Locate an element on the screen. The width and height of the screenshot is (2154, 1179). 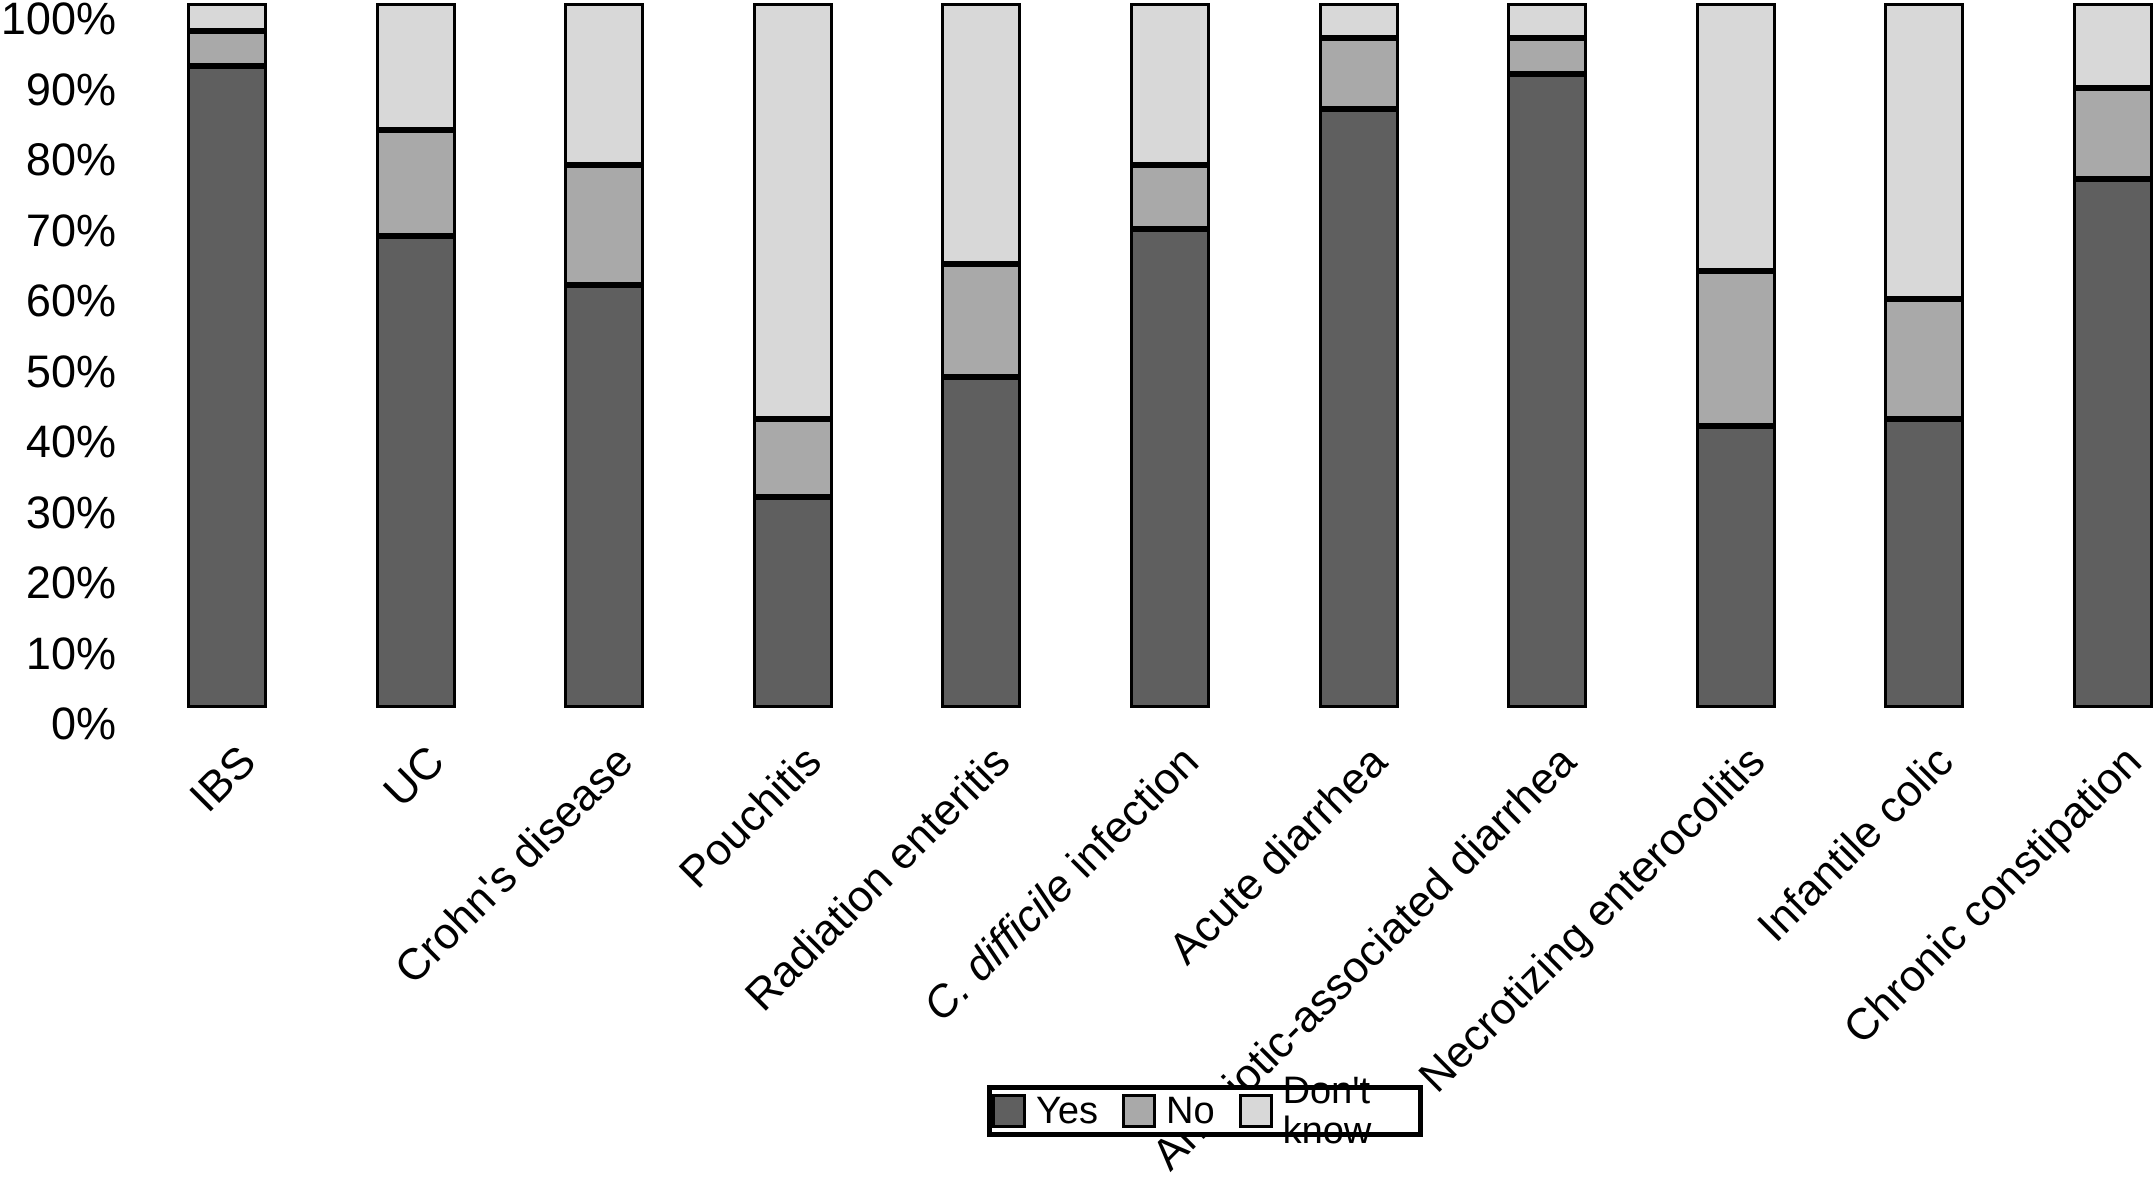
y-axis-tick-label: 0% is located at coordinates (83, 723).